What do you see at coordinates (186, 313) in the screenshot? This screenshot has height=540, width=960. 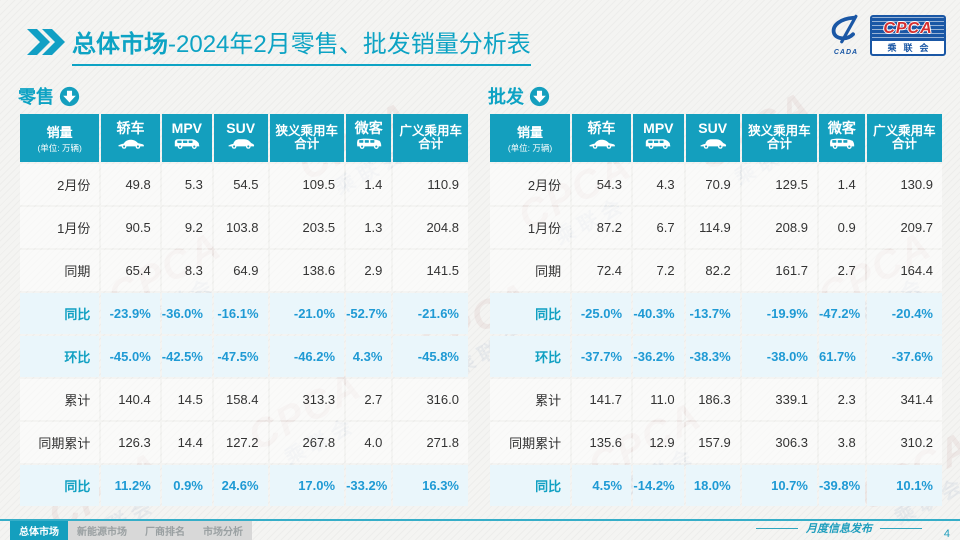 I see `table-cell: -36.0%` at bounding box center [186, 313].